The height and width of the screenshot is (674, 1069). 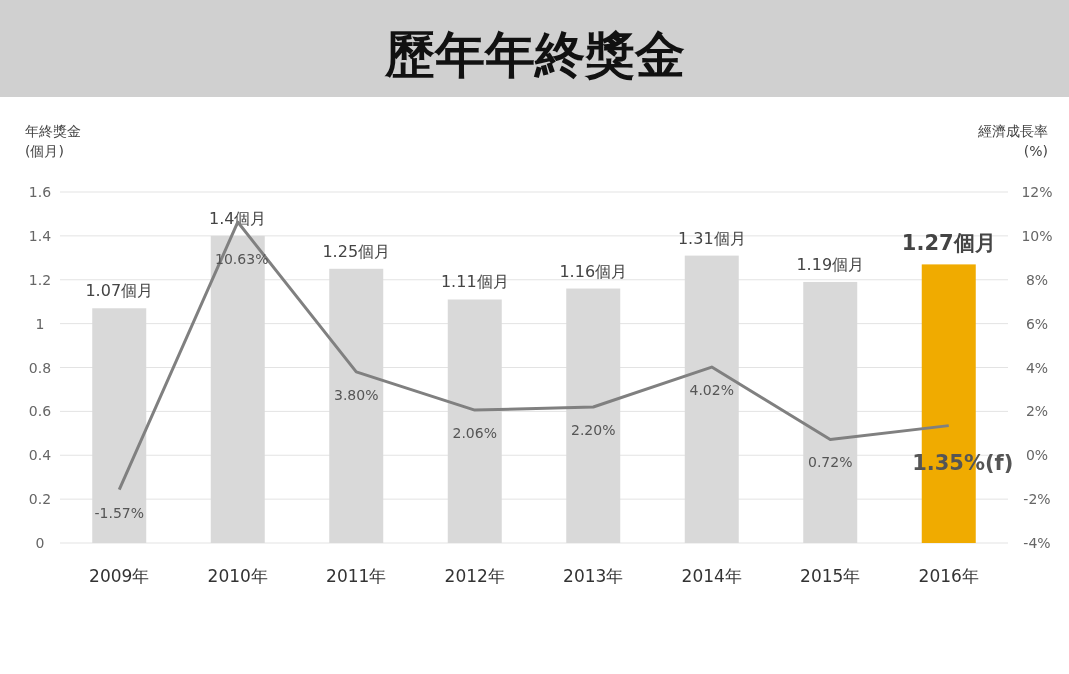 I want to click on data-label: 1.27個月, so click(x=948, y=243).